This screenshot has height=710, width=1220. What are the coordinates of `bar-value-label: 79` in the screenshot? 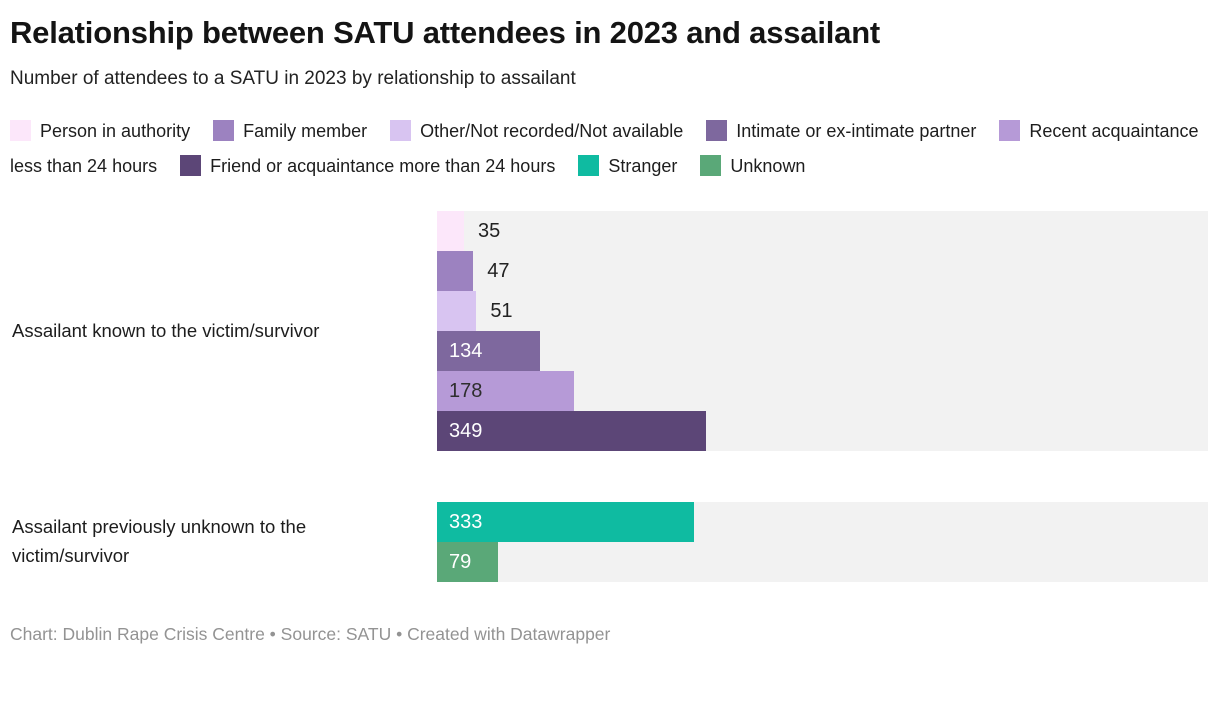 It's located at (460, 561).